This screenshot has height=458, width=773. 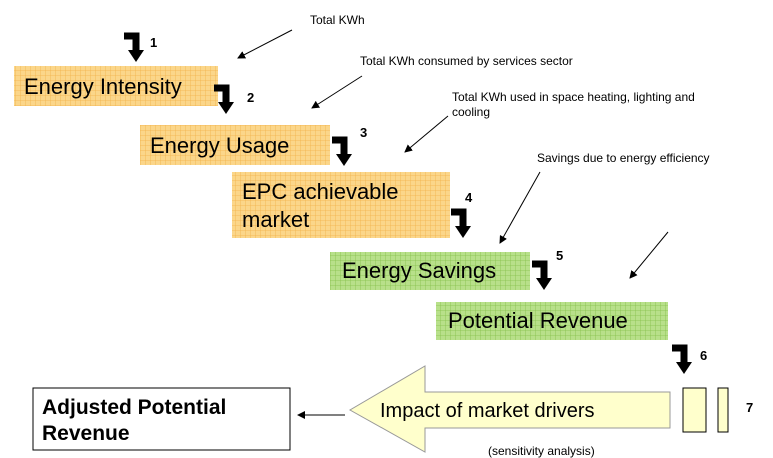 What do you see at coordinates (134, 407) in the screenshot?
I see `result-label: Adjusted Potential` at bounding box center [134, 407].